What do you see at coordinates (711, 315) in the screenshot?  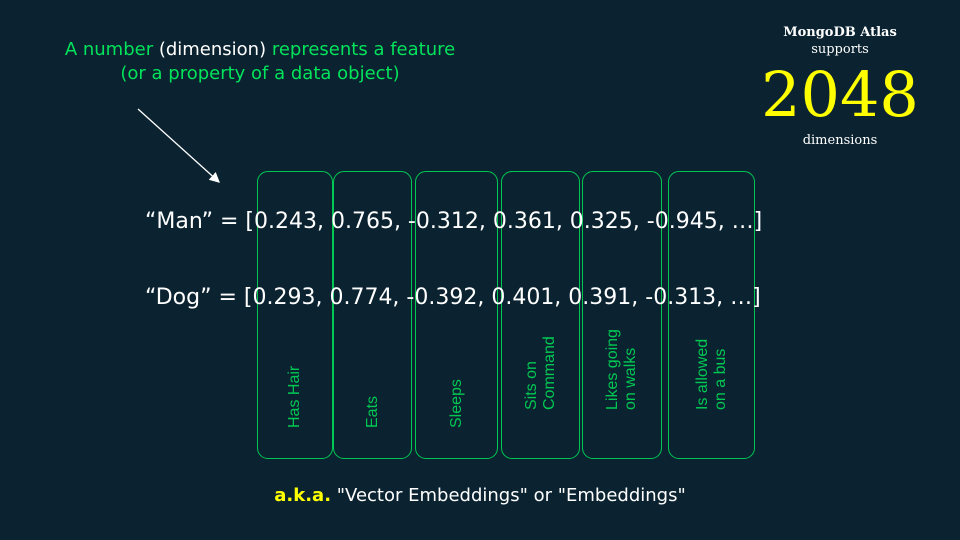 I see `feature-column-allowed-on-bus: Is allowed on a bus` at bounding box center [711, 315].